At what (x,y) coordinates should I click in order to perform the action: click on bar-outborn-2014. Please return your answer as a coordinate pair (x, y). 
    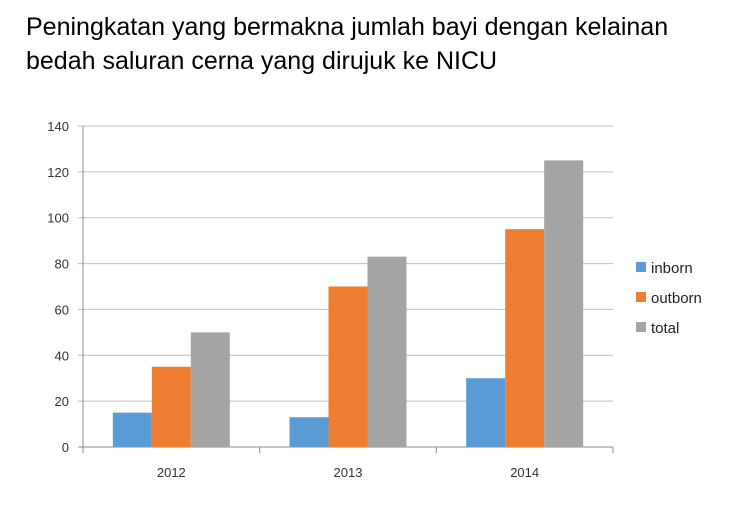
    Looking at the image, I should click on (525, 338).